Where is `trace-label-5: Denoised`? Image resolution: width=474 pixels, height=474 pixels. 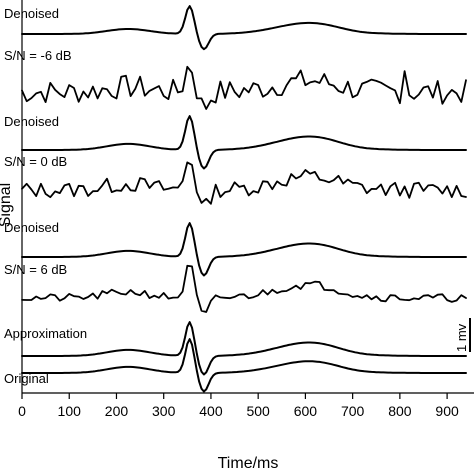
trace-label-5: Denoised is located at coordinates (31, 227).